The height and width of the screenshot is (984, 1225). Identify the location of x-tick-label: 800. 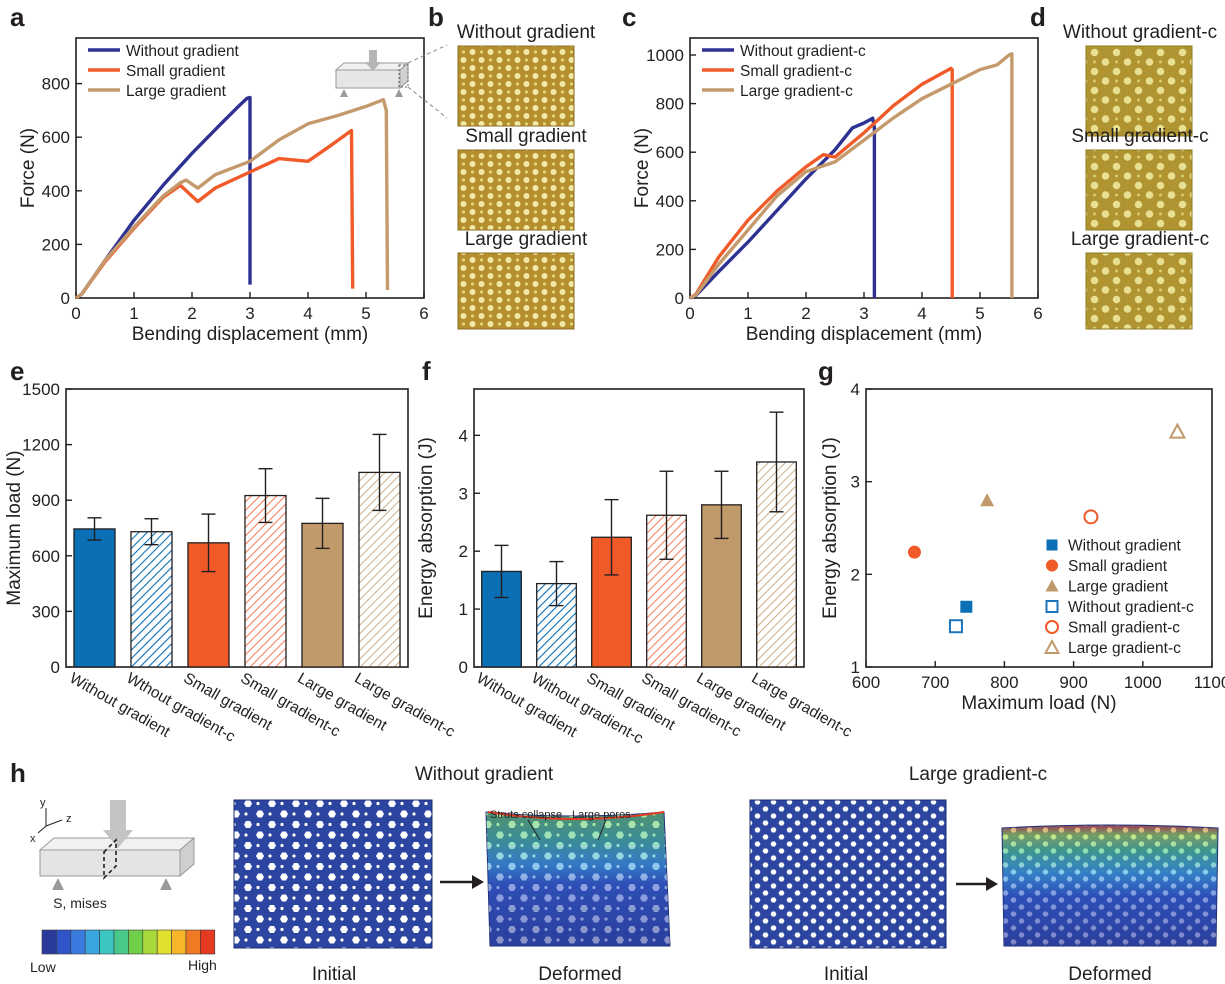
(1004, 682).